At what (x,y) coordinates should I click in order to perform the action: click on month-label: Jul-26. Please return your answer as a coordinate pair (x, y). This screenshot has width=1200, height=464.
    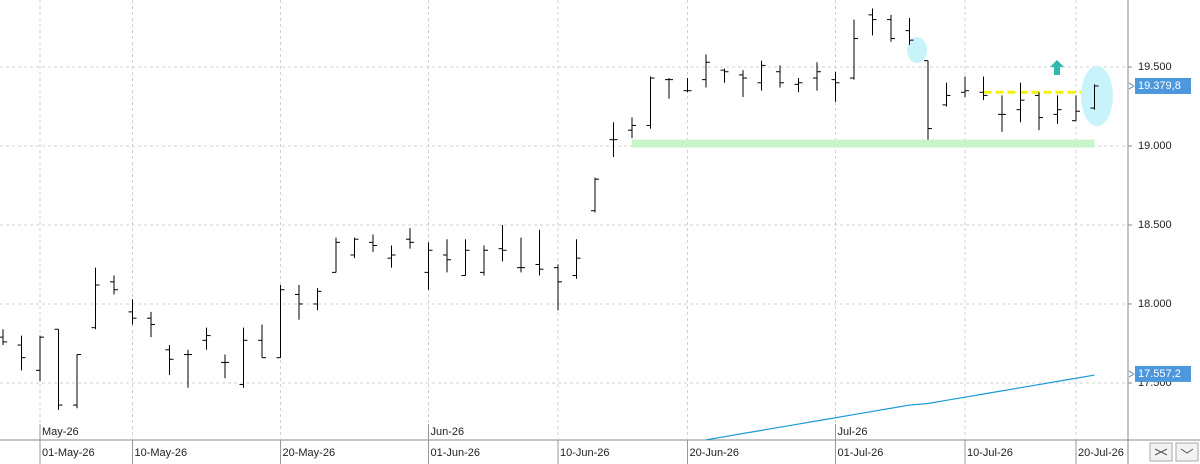
    Looking at the image, I should click on (853, 432).